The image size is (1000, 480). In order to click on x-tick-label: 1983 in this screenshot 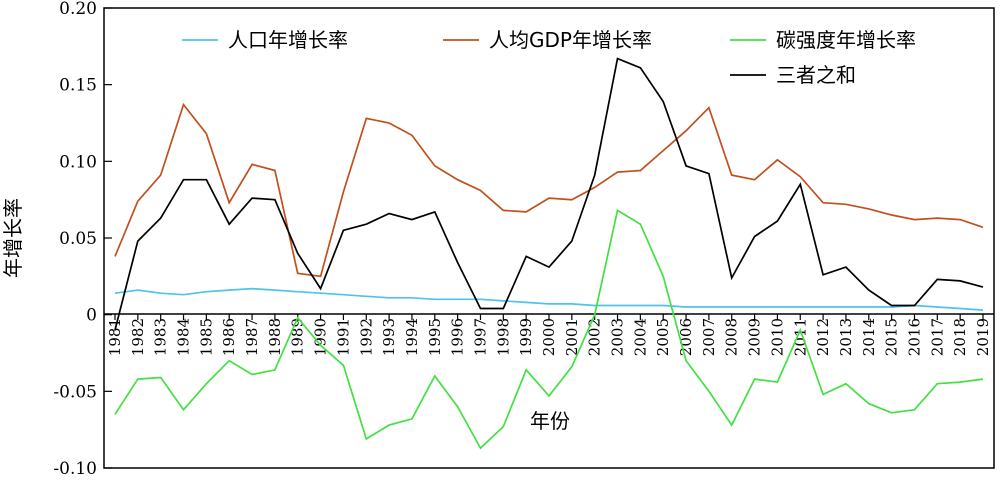, I will do `click(161, 337)`.